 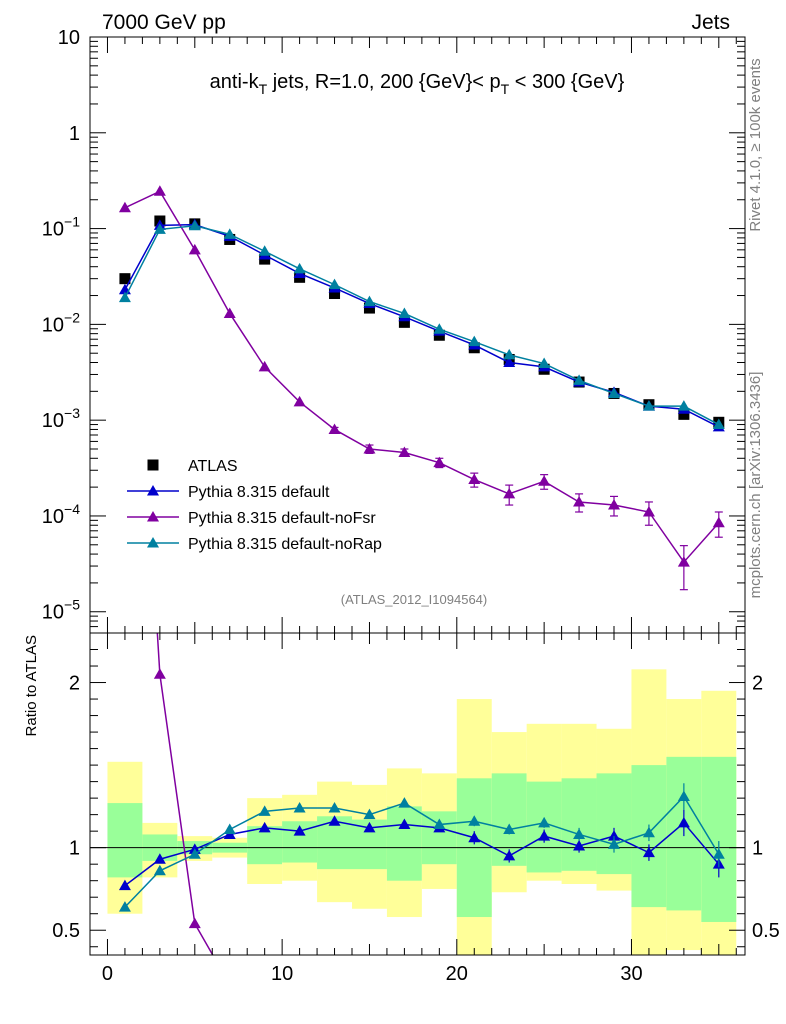 I want to click on main-y-tick-exponent: −3, so click(x=72, y=413).